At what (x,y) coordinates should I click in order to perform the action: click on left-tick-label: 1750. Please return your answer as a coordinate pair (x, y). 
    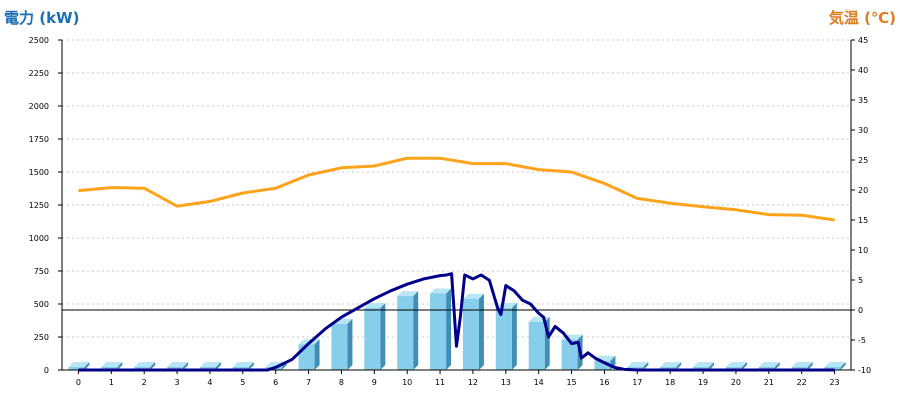
    Looking at the image, I should click on (39, 139).